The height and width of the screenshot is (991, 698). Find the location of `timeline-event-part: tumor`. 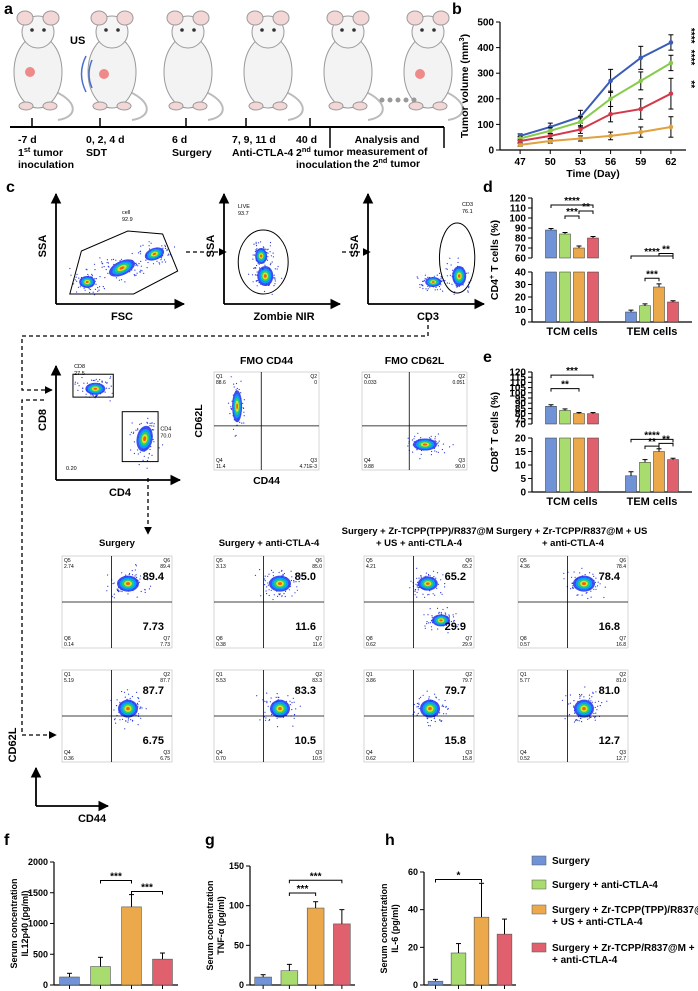

timeline-event-part: tumor is located at coordinates (327, 153).